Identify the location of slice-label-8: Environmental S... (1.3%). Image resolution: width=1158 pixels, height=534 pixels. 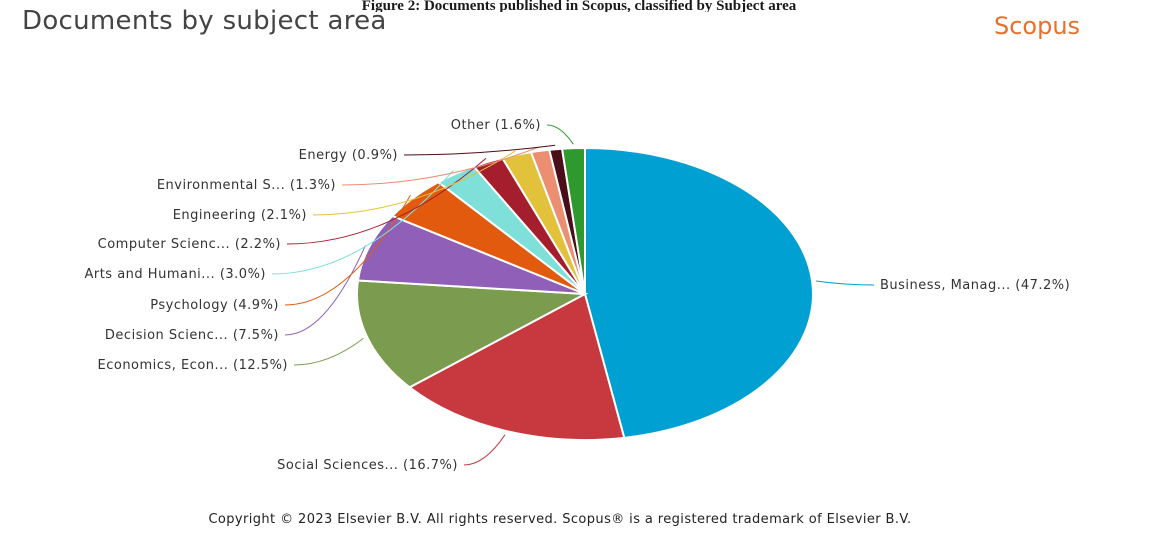
(246, 185).